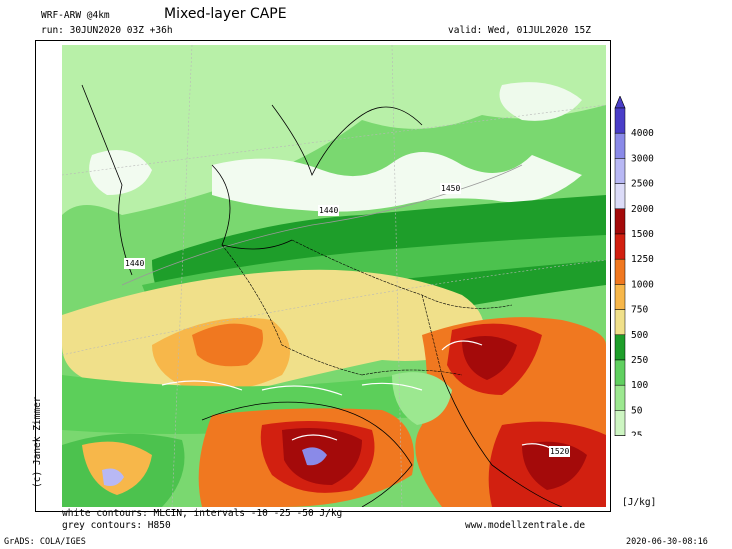 Image resolution: width=732 pixels, height=549 pixels. What do you see at coordinates (639, 310) in the screenshot?
I see `legend-tick-label: 750` at bounding box center [639, 310].